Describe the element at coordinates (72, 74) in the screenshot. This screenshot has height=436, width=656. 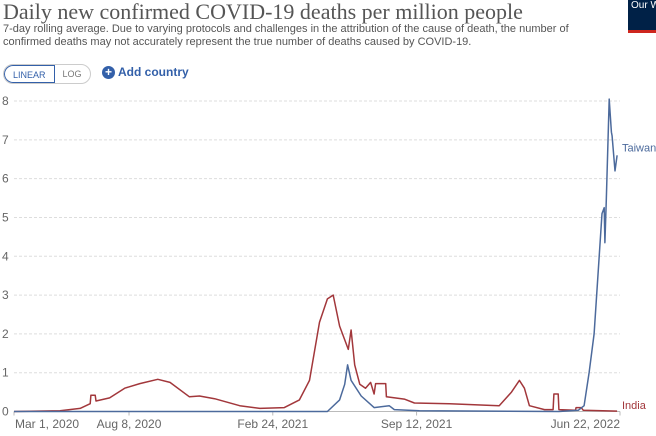
I see `log-scale-button: LOG` at that location.